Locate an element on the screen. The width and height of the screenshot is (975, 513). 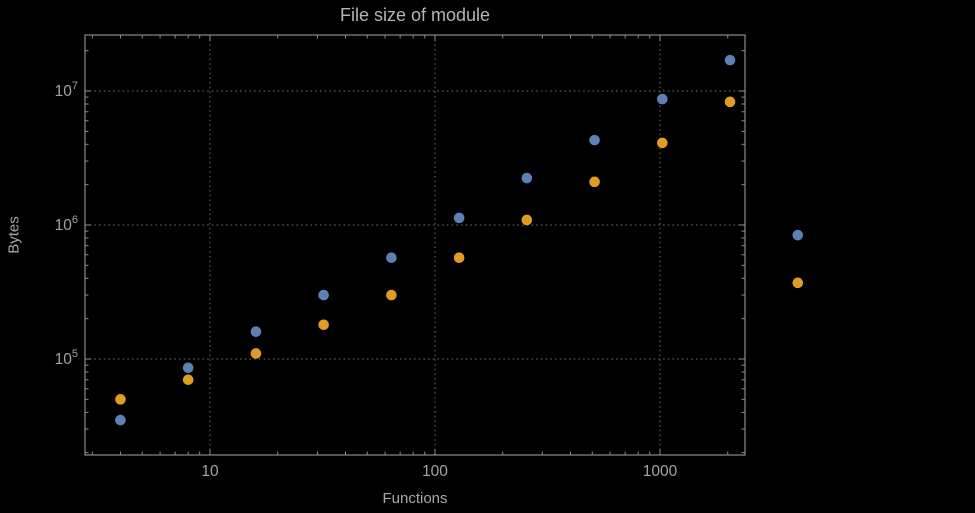
x-tick-label: 10 is located at coordinates (210, 471).